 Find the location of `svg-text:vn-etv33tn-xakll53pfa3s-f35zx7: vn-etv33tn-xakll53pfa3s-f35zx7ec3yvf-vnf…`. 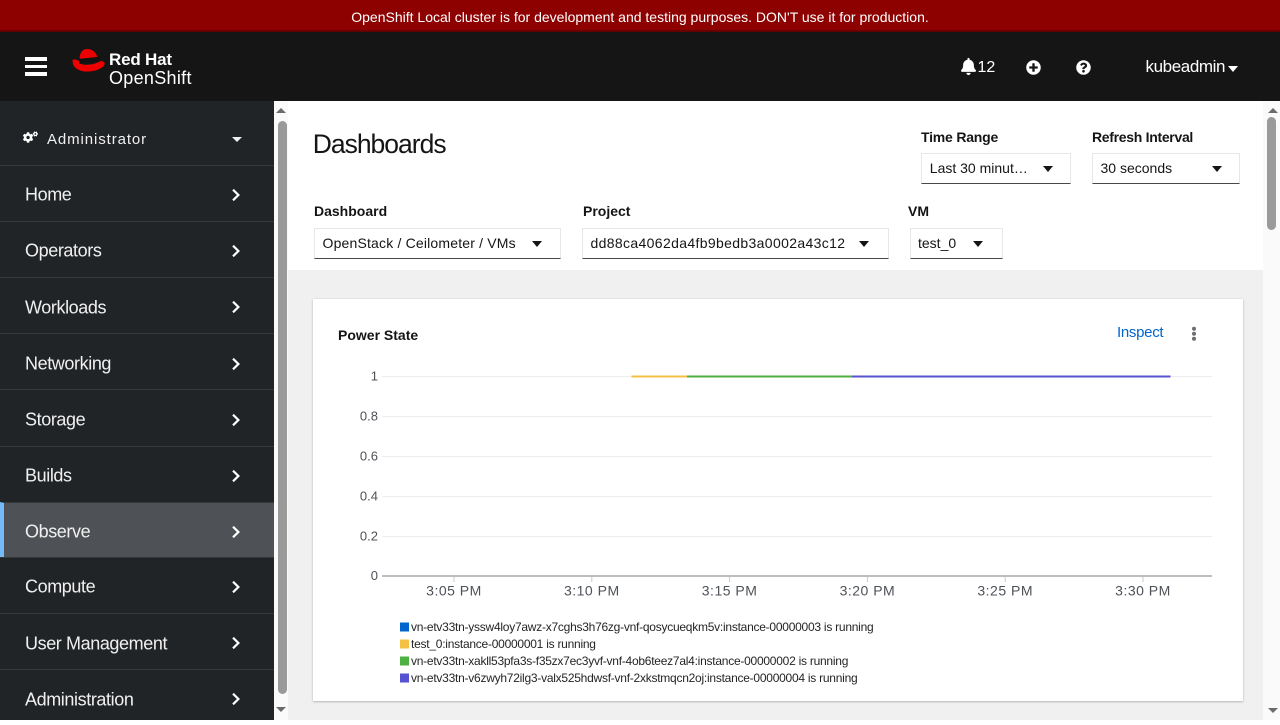

svg-text:vn-etv33tn-xakll53pfa3s-f35zx7: vn-etv33tn-xakll53pfa3s-f35zx7ec3yvf-vnf… is located at coordinates (629, 661).